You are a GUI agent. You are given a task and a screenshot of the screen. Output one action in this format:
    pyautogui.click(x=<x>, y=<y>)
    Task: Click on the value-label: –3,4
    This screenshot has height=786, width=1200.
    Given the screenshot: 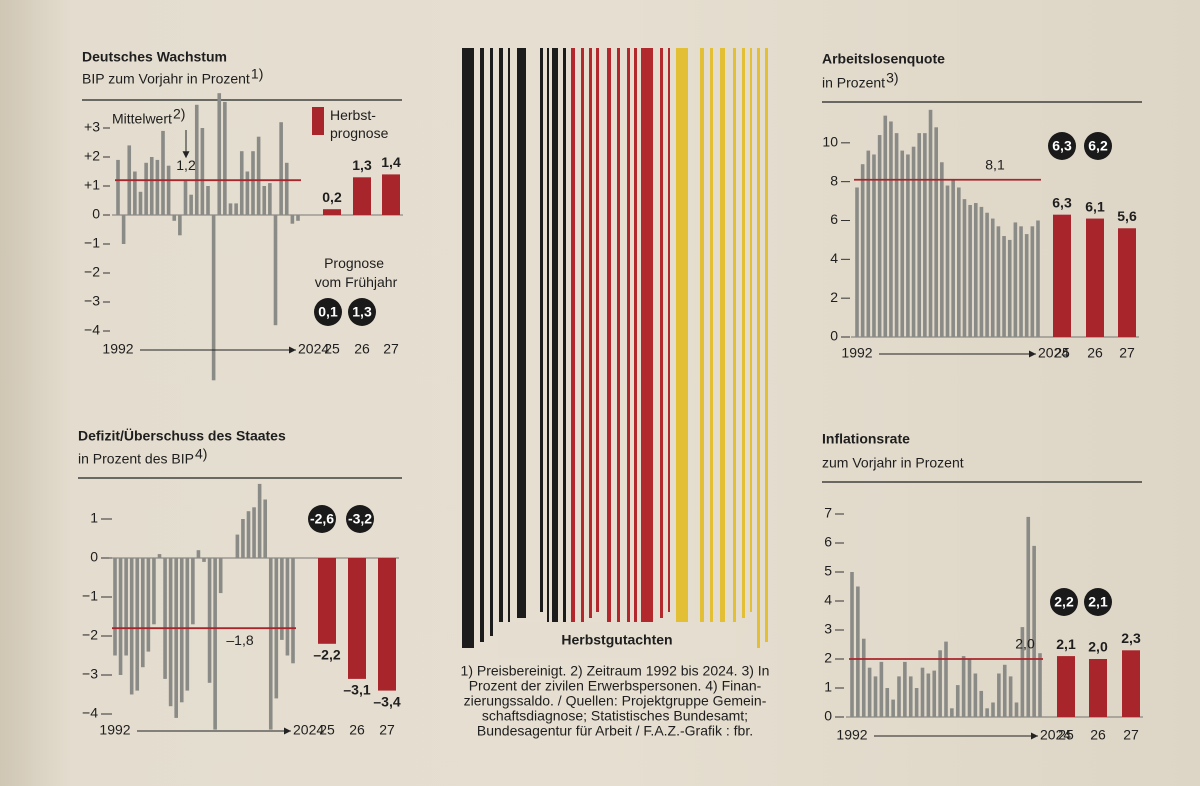 What is the action you would take?
    pyautogui.click(x=386, y=701)
    